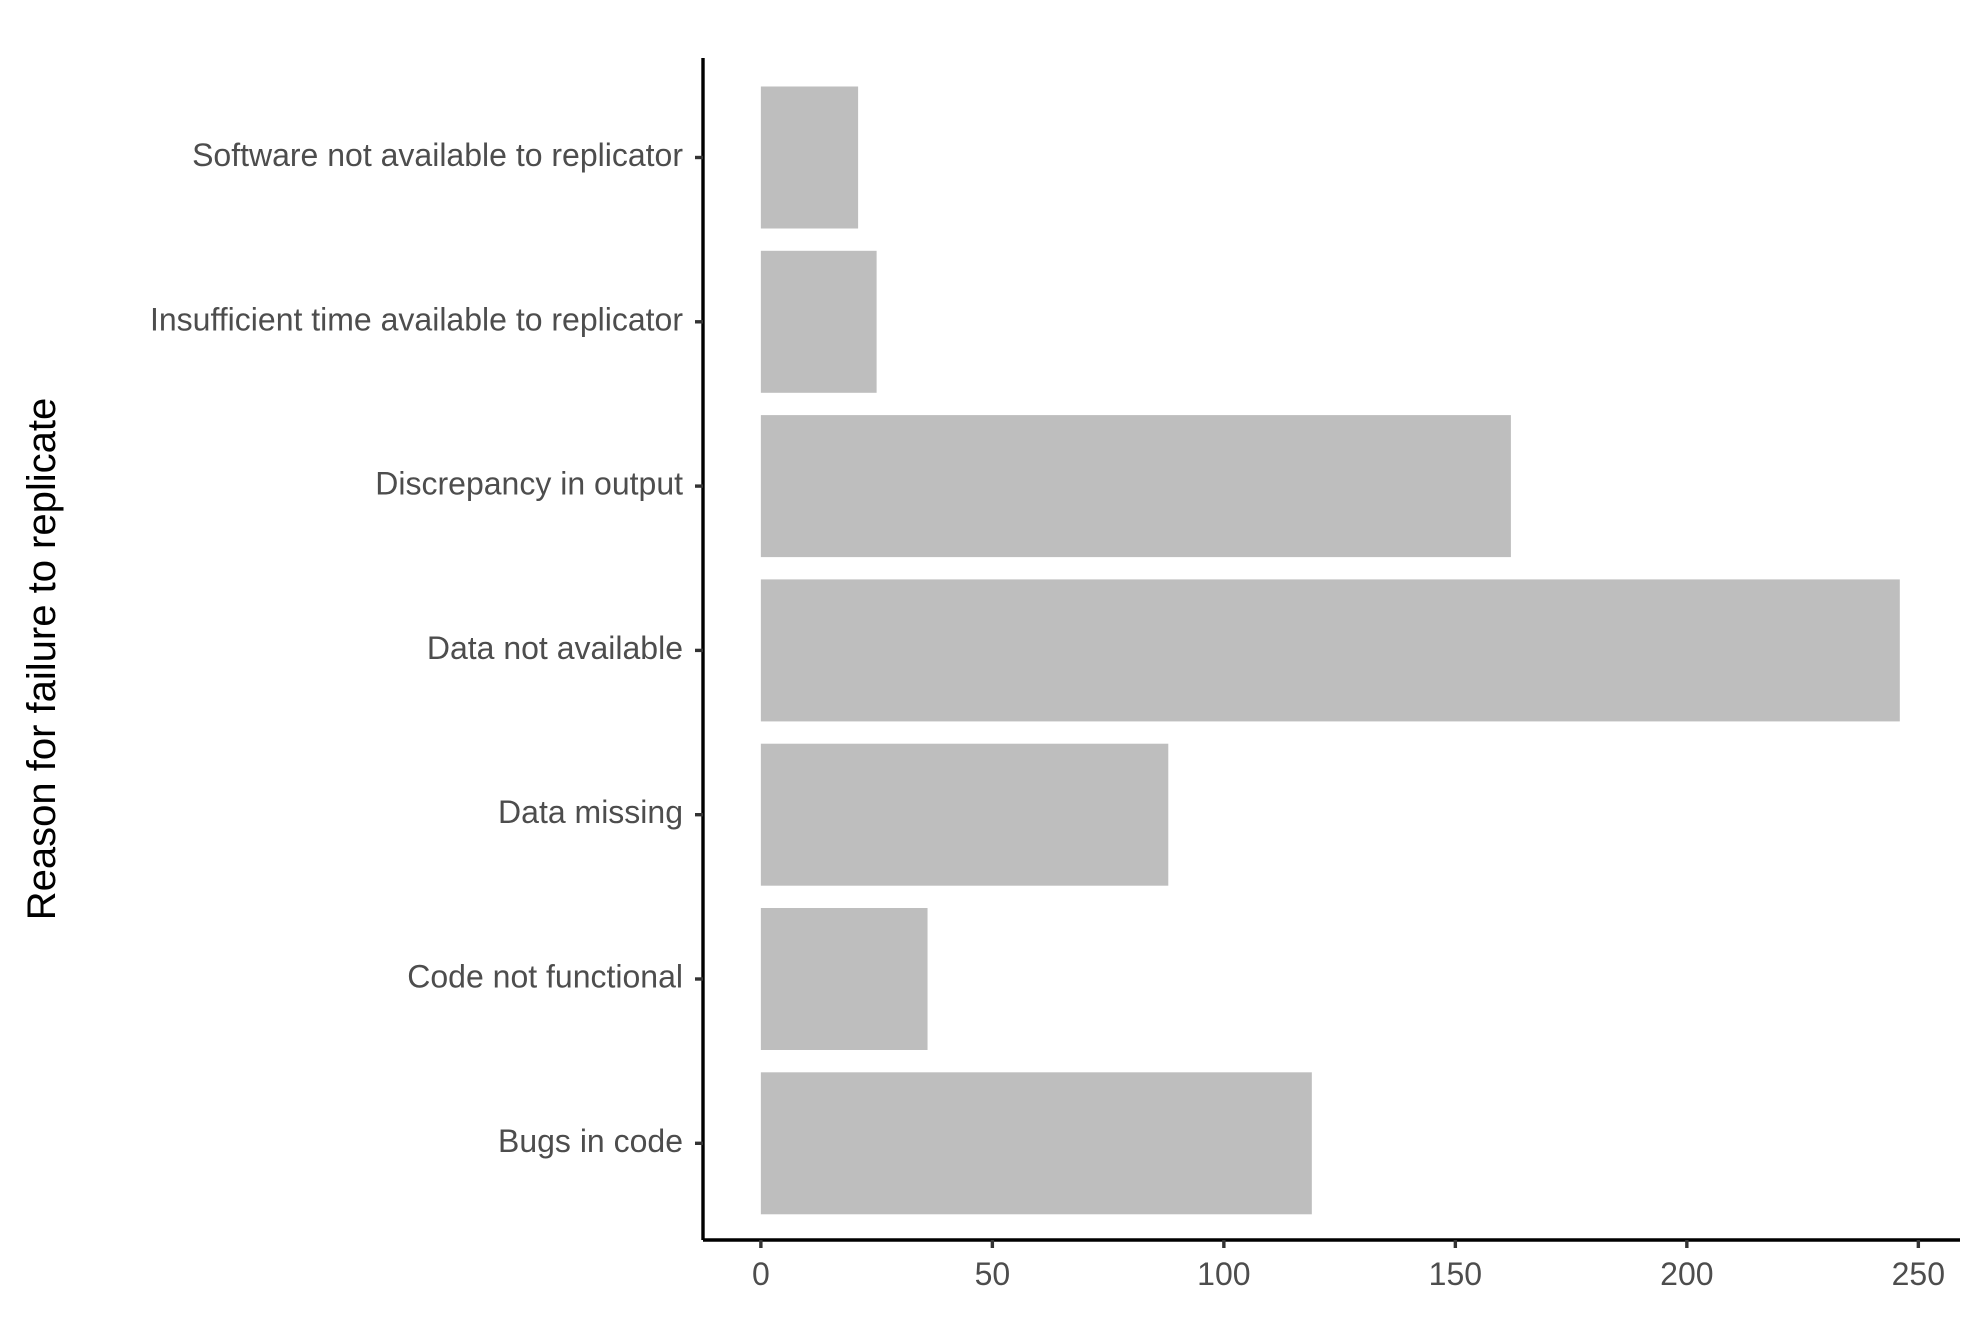  Describe the element at coordinates (545, 976) in the screenshot. I see `y-tick-label: Code not functional` at that location.